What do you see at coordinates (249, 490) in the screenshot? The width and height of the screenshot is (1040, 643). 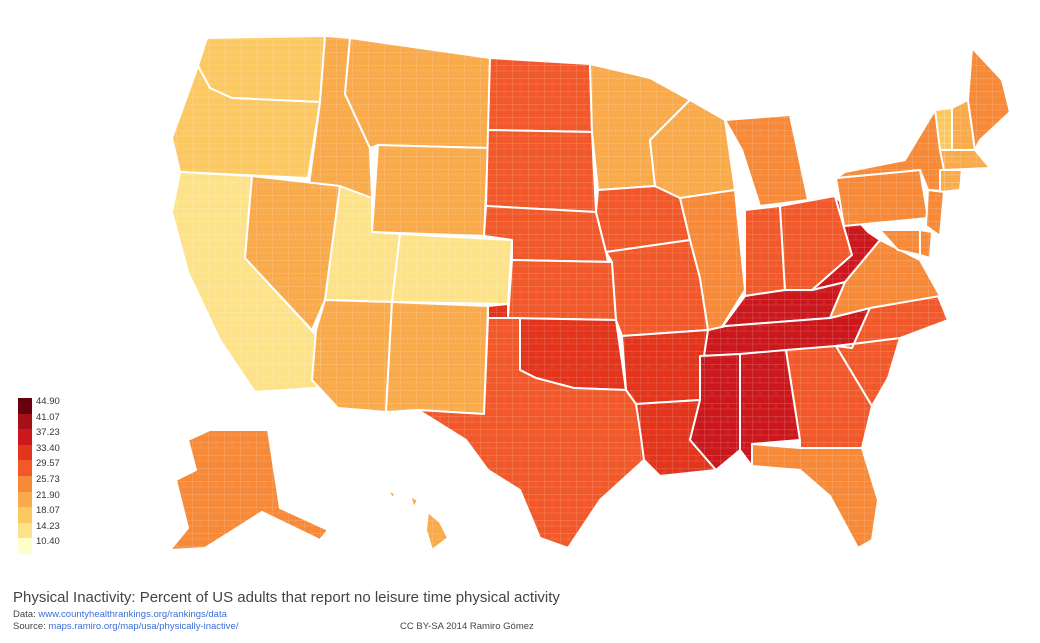 I see `state-ak` at bounding box center [249, 490].